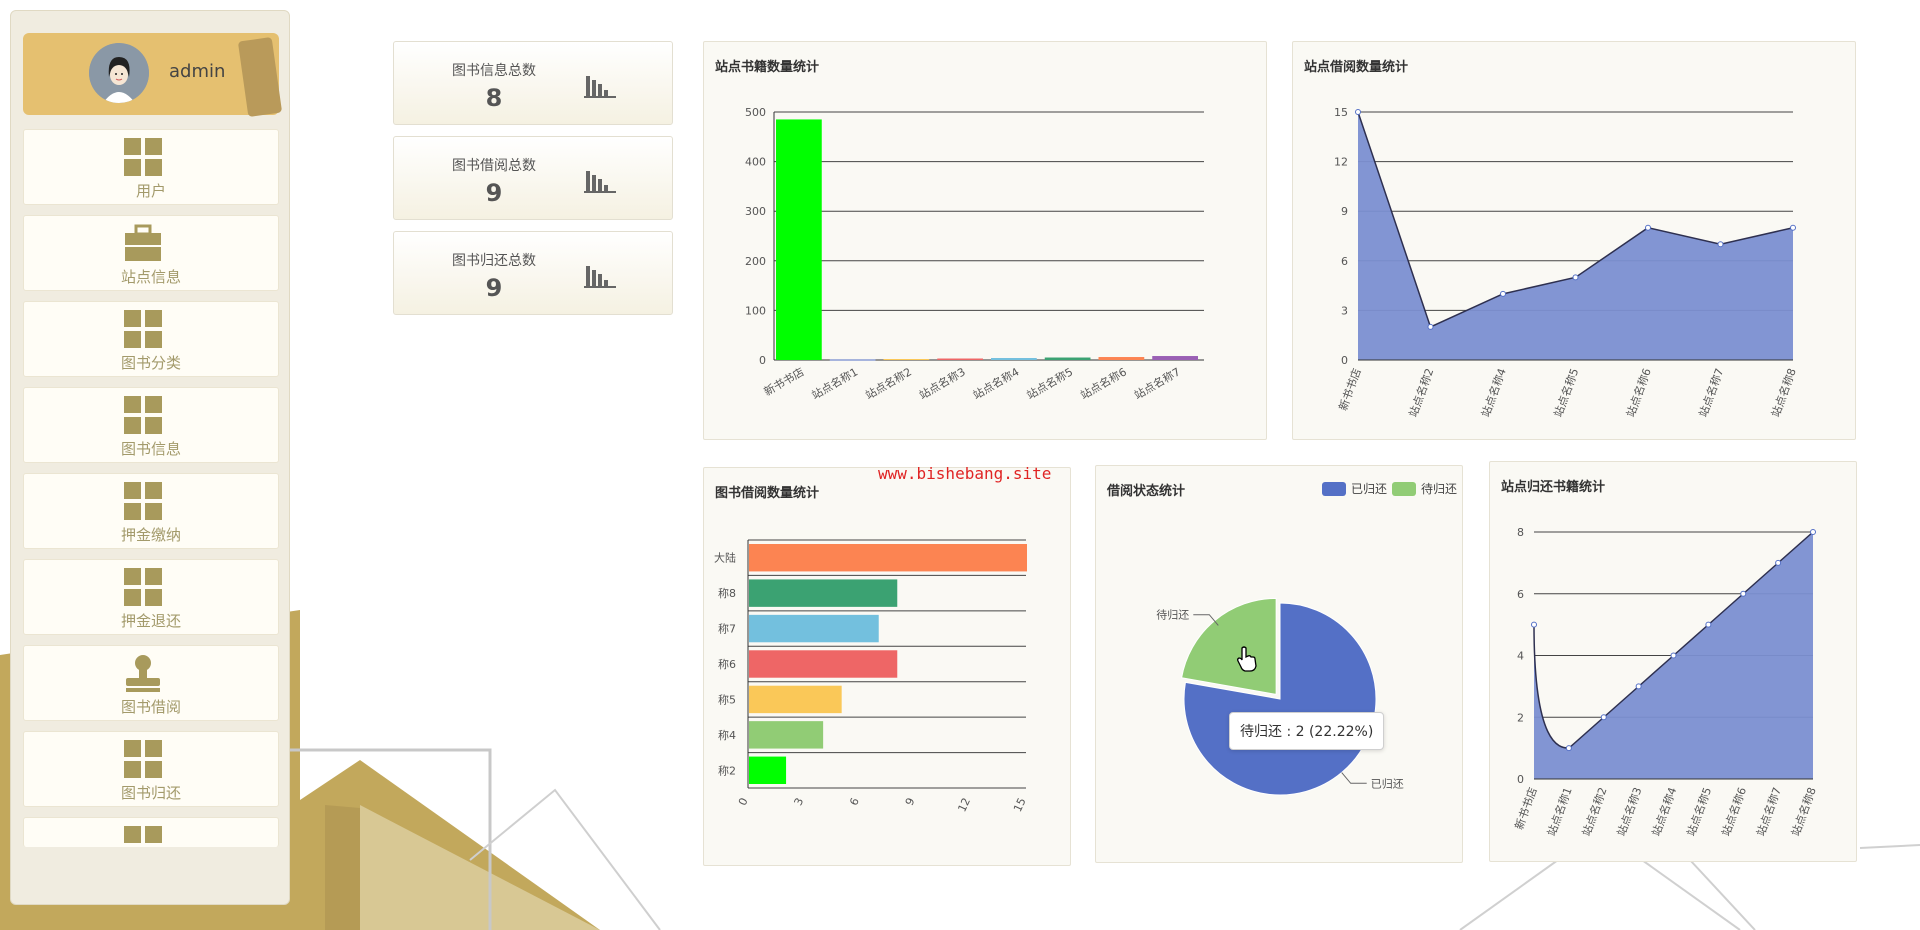  What do you see at coordinates (1341, 112) in the screenshot?
I see `y-tick-label: 15` at bounding box center [1341, 112].